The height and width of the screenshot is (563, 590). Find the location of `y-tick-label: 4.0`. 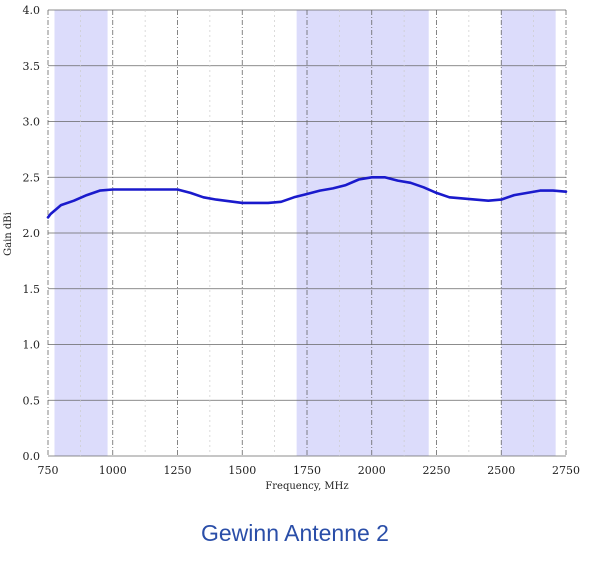

y-tick-label: 4.0 is located at coordinates (32, 10).